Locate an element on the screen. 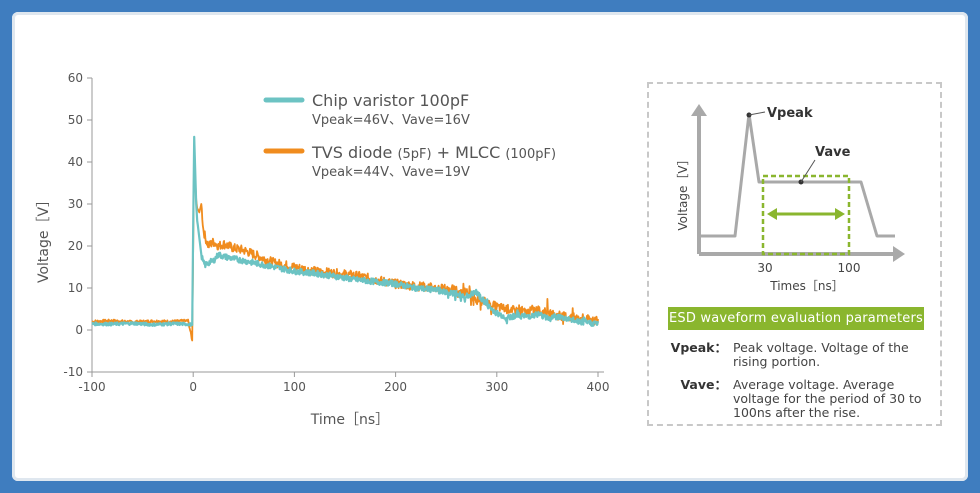 Image resolution: width=980 pixels, height=493 pixels. legend-tvs-small1: (5pF) is located at coordinates (414, 154).